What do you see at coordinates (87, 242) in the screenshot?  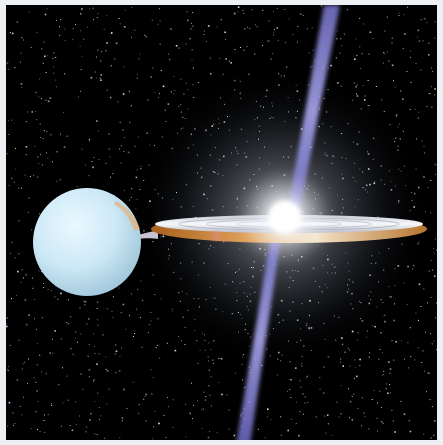 I see `companion-star` at bounding box center [87, 242].